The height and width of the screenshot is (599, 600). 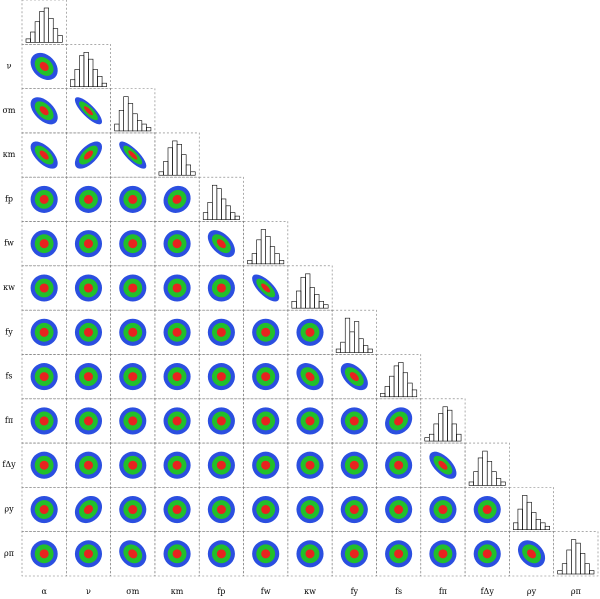 What do you see at coordinates (9, 198) in the screenshot?
I see `y-axis-label: fp` at bounding box center [9, 198].